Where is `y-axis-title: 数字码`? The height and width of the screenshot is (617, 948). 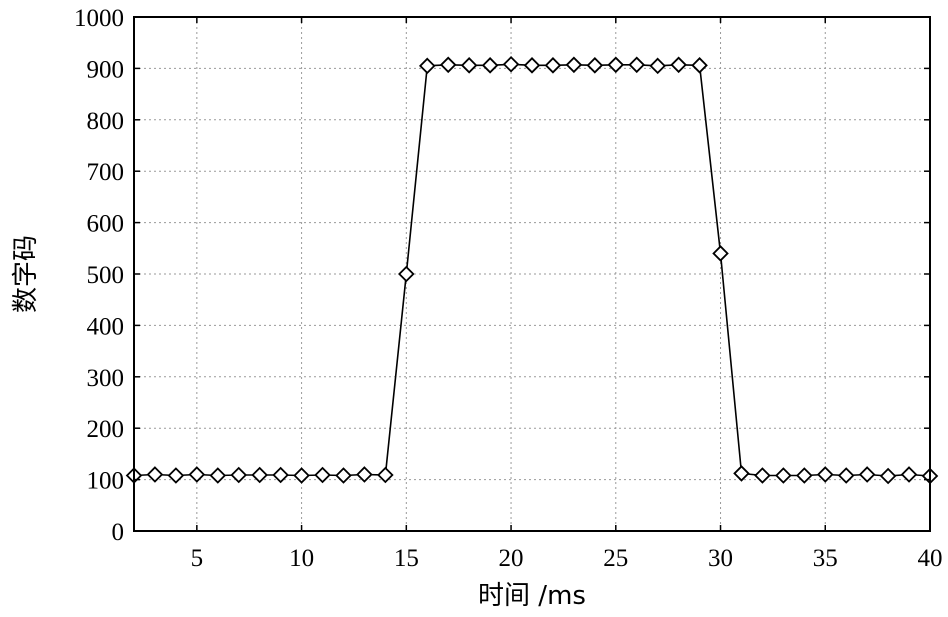
y-axis-title: 数字码 is located at coordinates (26, 274).